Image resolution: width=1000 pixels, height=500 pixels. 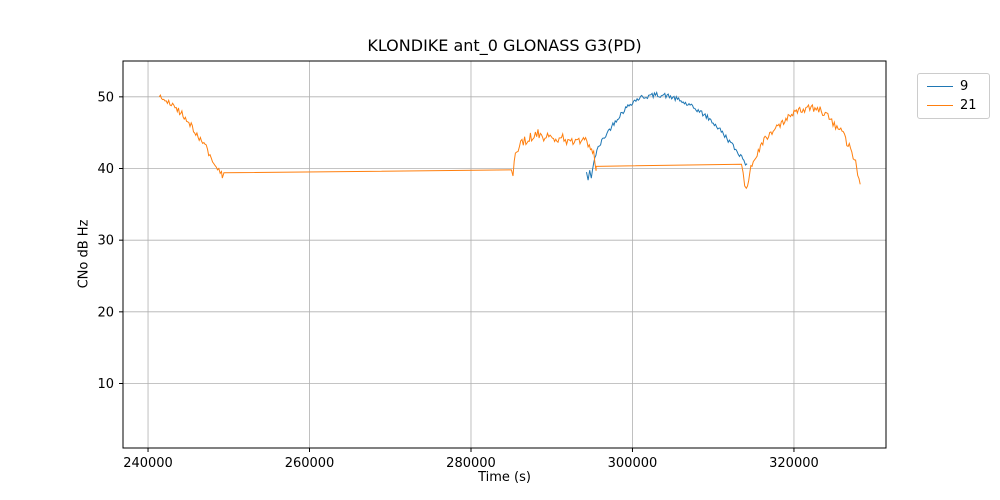 What do you see at coordinates (504, 45) in the screenshot?
I see `chart-title: KLONDIKE ant_0 GLONASS G3(PD)` at bounding box center [504, 45].